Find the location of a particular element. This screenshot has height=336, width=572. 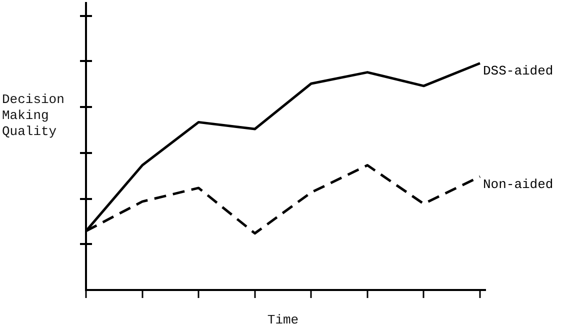

x-axis-title: Time is located at coordinates (283, 320).